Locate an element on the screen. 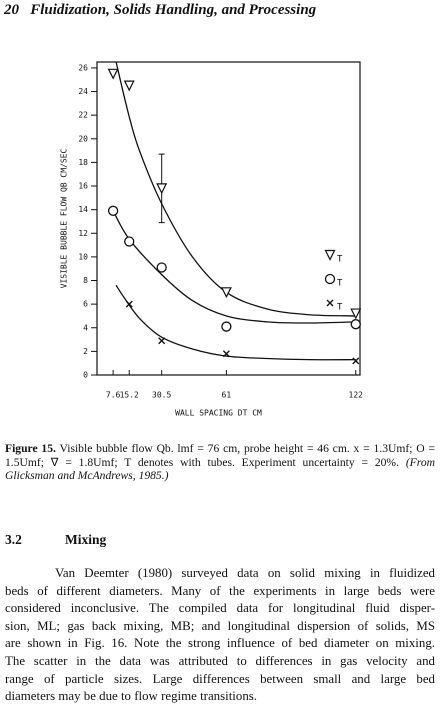 Image resolution: width=440 pixels, height=710 pixels. y-tick-label: 12 is located at coordinates (83, 233).